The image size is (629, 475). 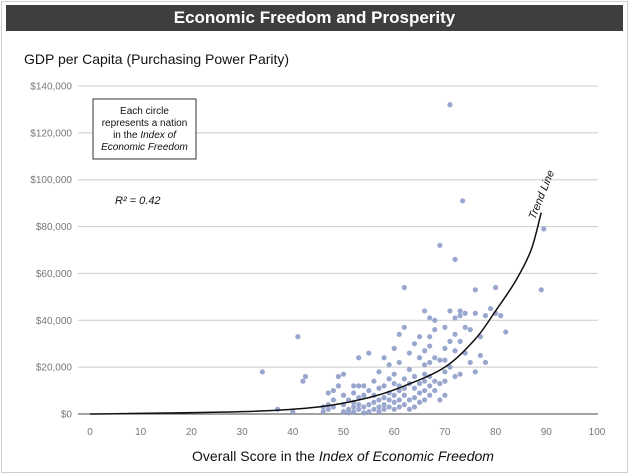 What do you see at coordinates (144, 147) in the screenshot?
I see `note-line: Economic Freedom` at bounding box center [144, 147].